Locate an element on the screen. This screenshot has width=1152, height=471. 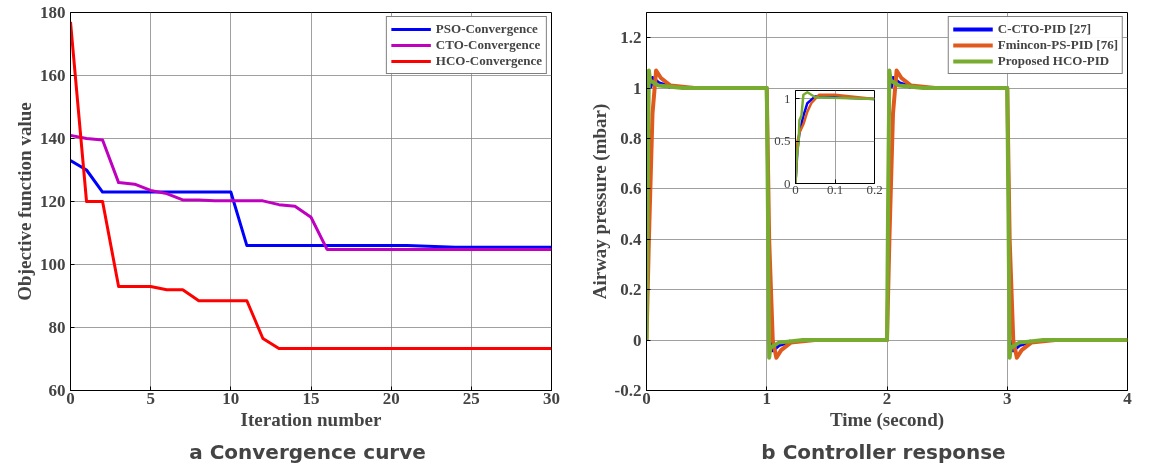
x-tick-label: 20 is located at coordinates (391, 398).